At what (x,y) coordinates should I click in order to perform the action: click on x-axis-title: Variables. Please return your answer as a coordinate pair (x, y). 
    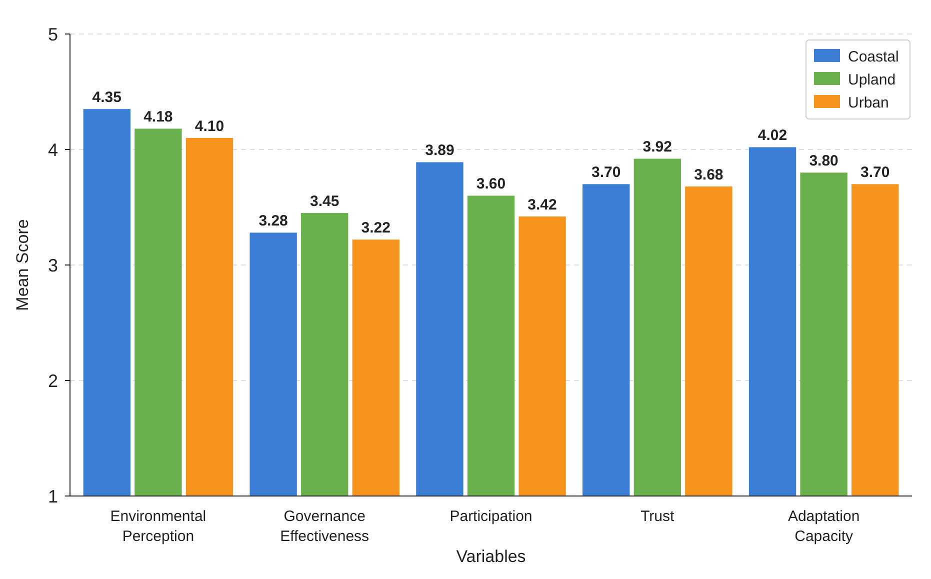
    Looking at the image, I should click on (491, 556).